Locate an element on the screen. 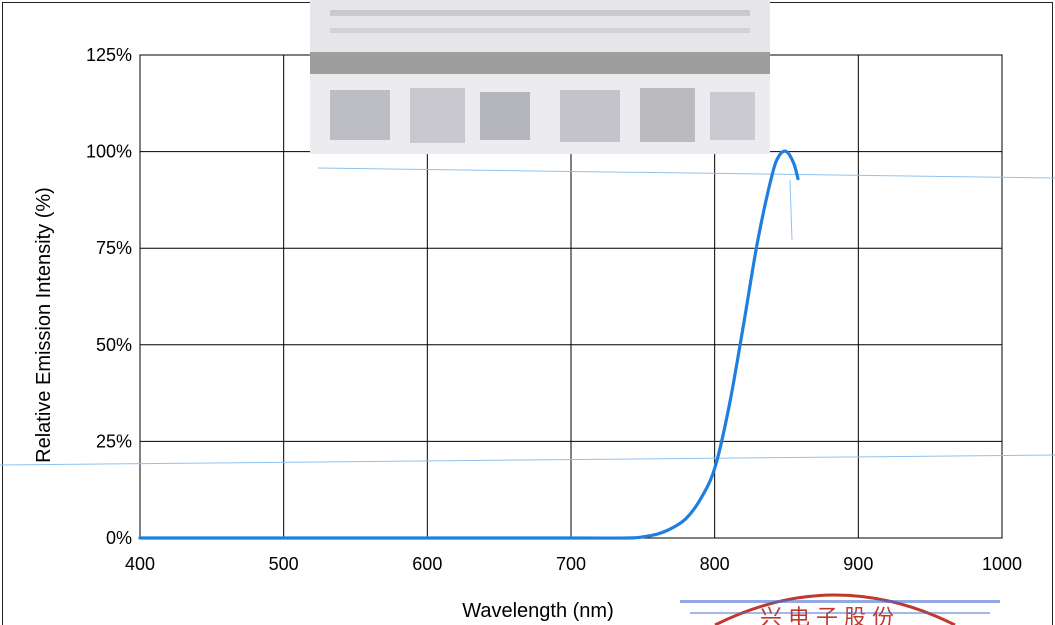  y-tick-label: 0% is located at coordinates (119, 538).